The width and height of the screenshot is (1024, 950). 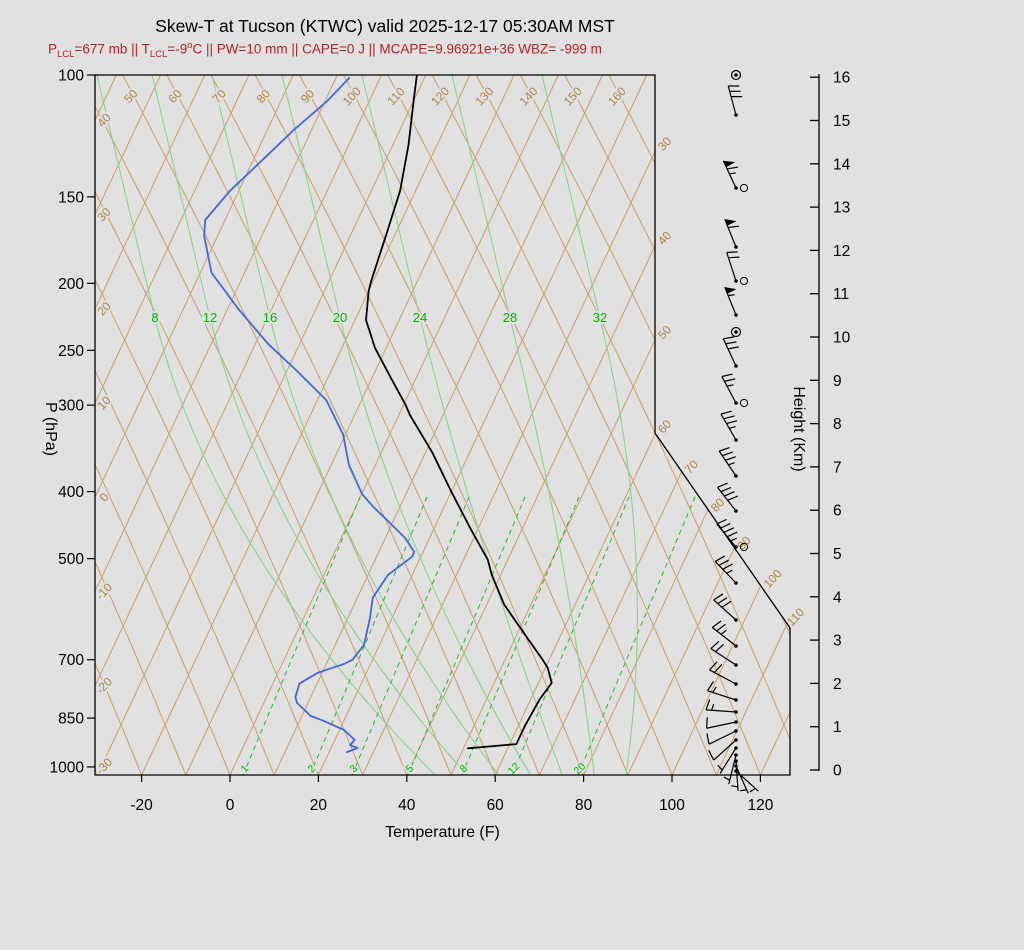 I want to click on height-tick-label: 1, so click(x=837, y=727).